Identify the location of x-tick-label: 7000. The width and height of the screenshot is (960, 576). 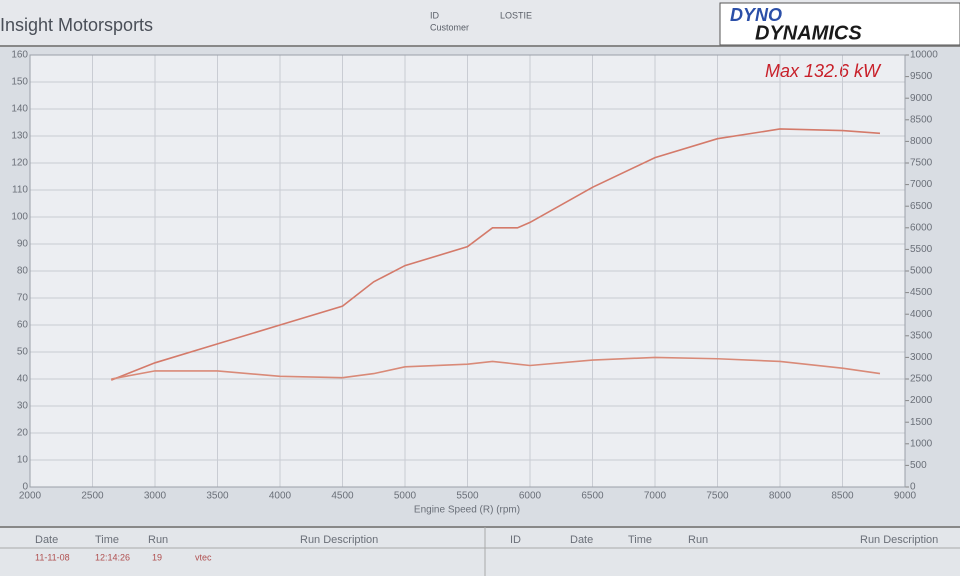
(655, 496).